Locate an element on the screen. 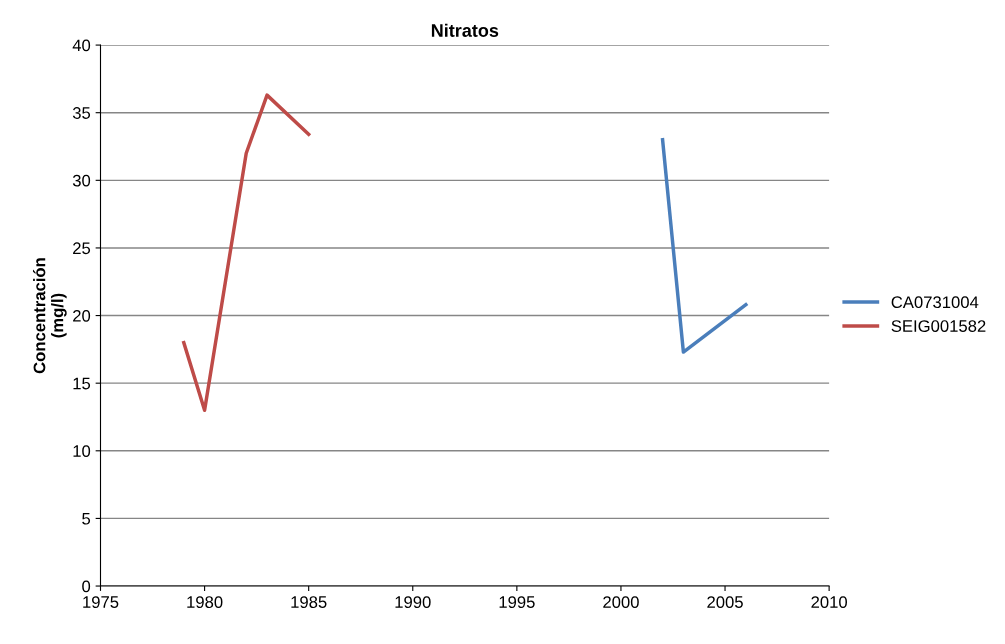 Image resolution: width=1005 pixels, height=644 pixels. y-tick-label: 15 is located at coordinates (82, 383).